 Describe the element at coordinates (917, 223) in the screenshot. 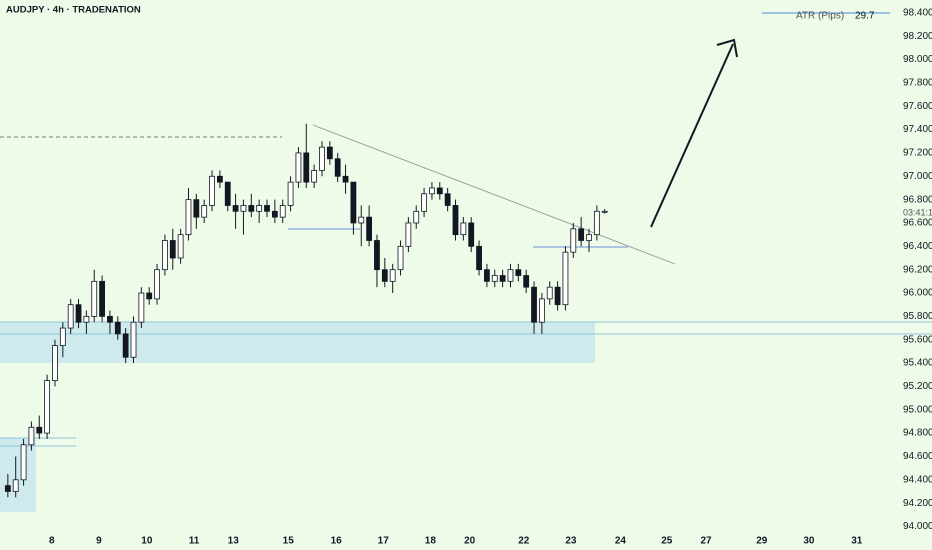

I see `y-tick-label: 96.600` at that location.